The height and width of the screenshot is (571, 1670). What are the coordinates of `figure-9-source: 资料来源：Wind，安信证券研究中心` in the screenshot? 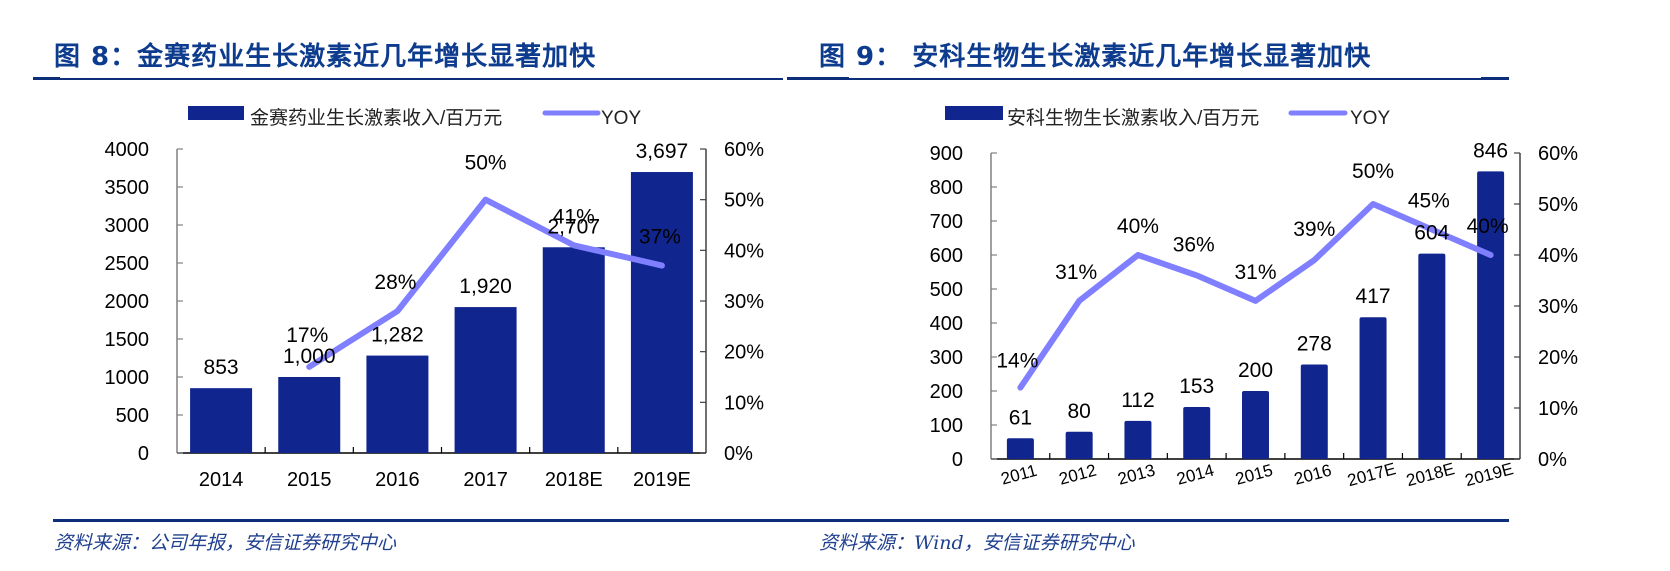 It's located at (977, 543).